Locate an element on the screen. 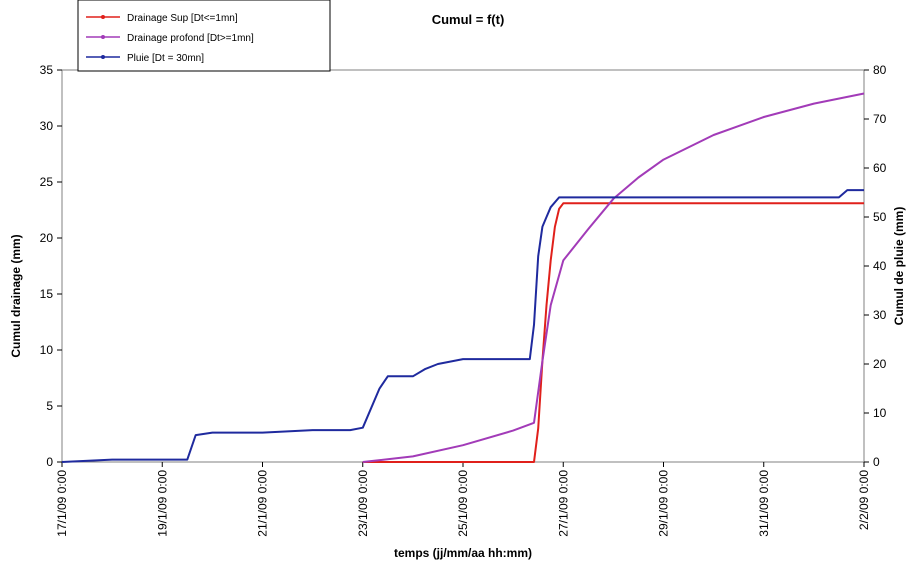 This screenshot has width=912, height=566. y2-tick-label: 30 is located at coordinates (880, 315).